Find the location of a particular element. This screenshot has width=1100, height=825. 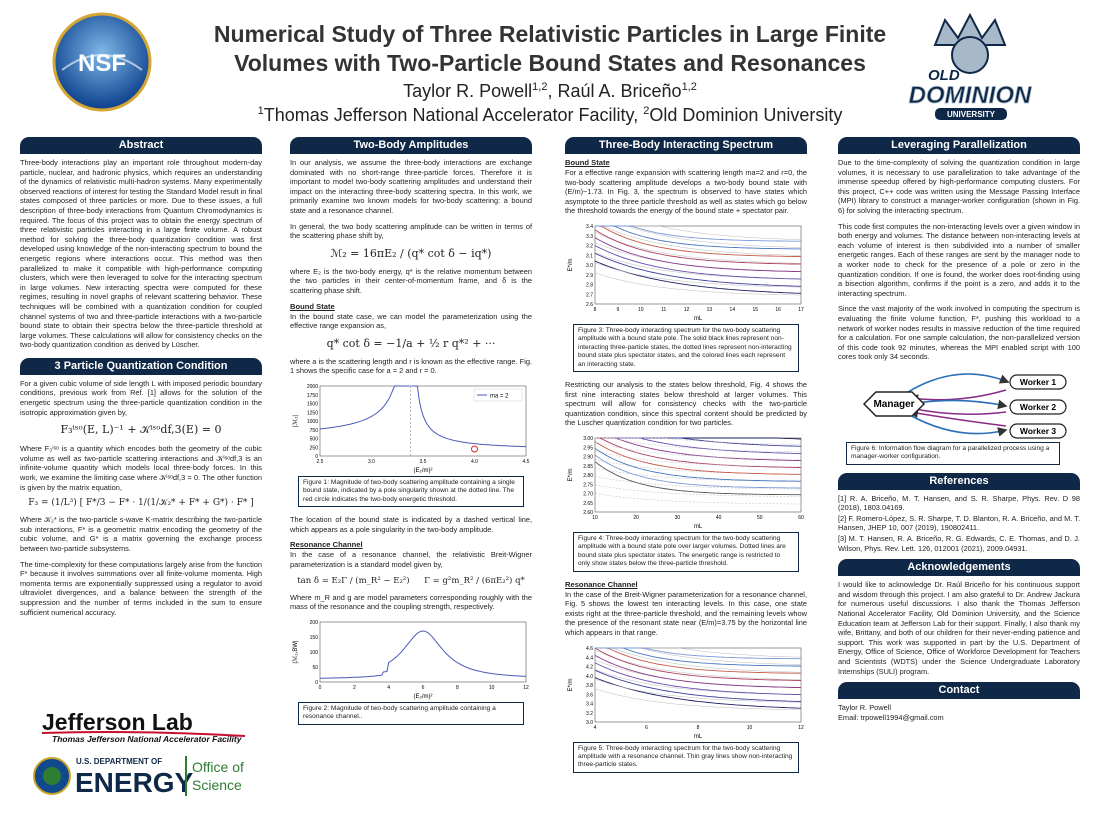

equation: F₃ⁱˢᵒ(E, L)⁻¹ + 𝒦ⁱˢᵒdf,3(E) = 0 is located at coordinates (141, 430).